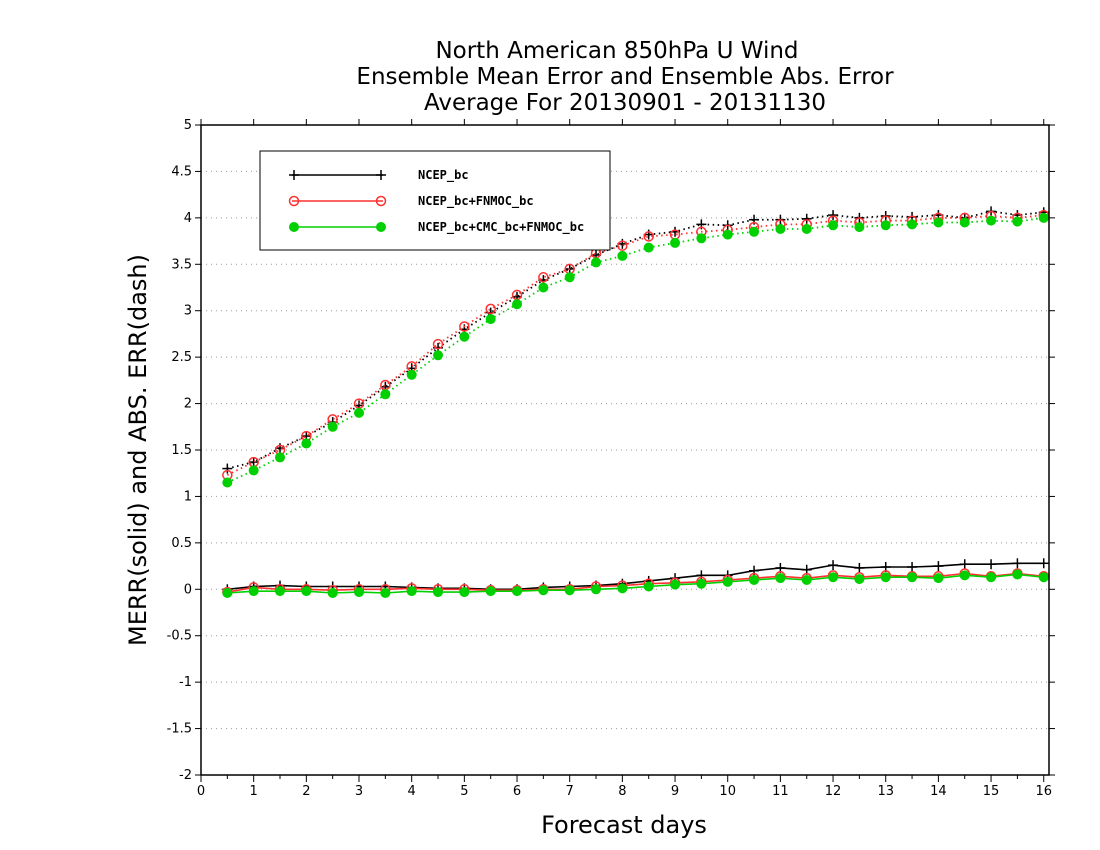  I want to click on y-tick-label: -2, so click(185, 775).